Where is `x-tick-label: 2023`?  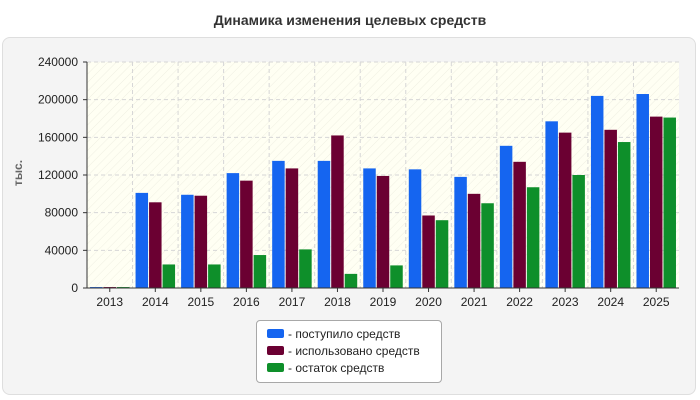 x-tick-label: 2023 is located at coordinates (565, 302).